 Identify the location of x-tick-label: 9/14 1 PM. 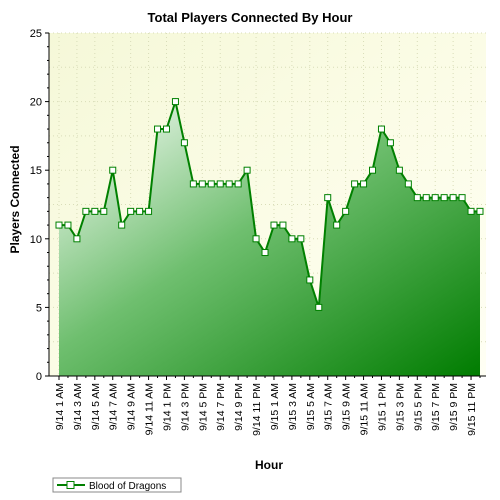
(167, 407).